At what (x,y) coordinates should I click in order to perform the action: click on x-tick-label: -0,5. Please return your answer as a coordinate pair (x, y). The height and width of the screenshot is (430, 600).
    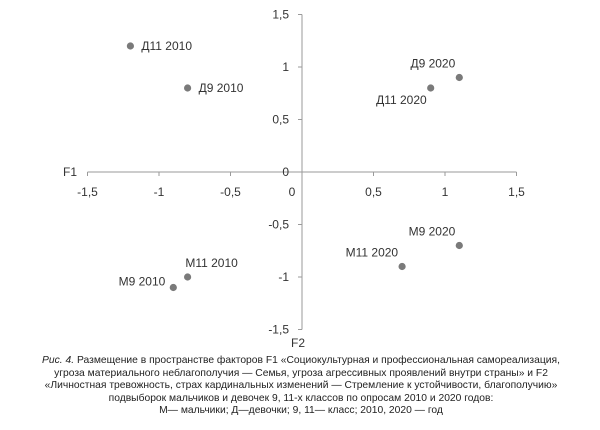
    Looking at the image, I should click on (230, 192).